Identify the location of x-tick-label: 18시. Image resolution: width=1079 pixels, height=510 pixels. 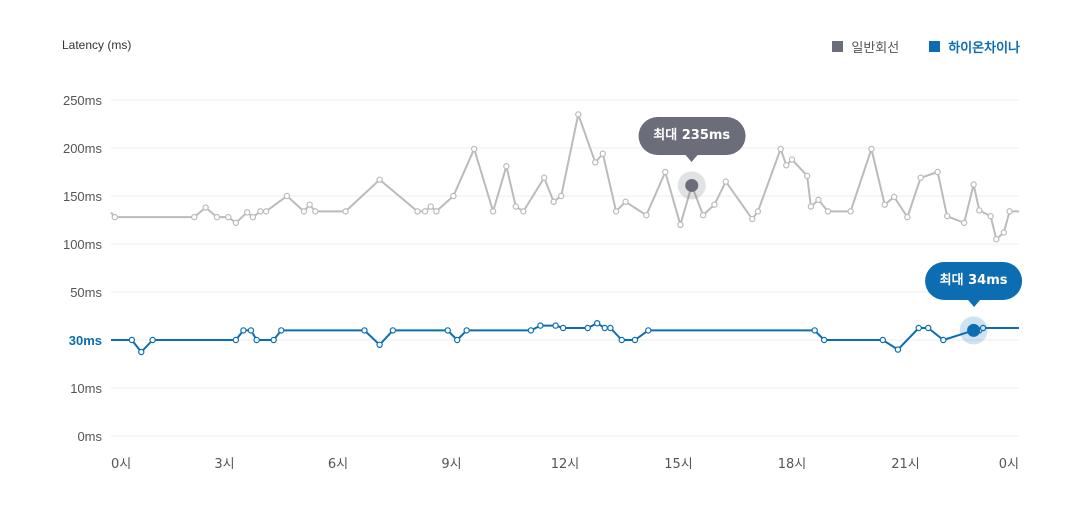
(792, 464).